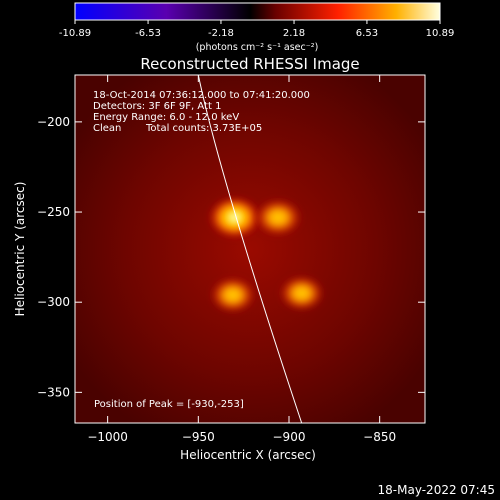 The height and width of the screenshot is (500, 500). I want to click on y-tick-label: −200, so click(53, 122).